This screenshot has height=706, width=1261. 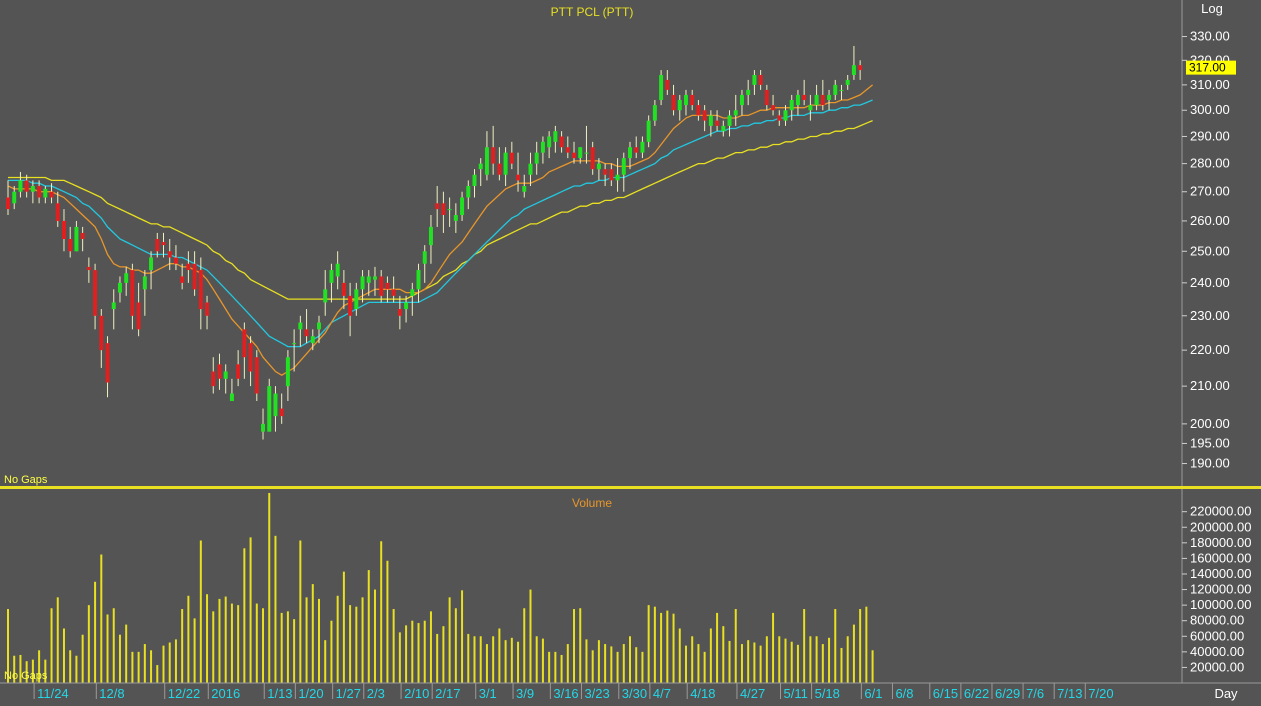 I want to click on date-tick-label: 2/17, so click(x=447, y=693).